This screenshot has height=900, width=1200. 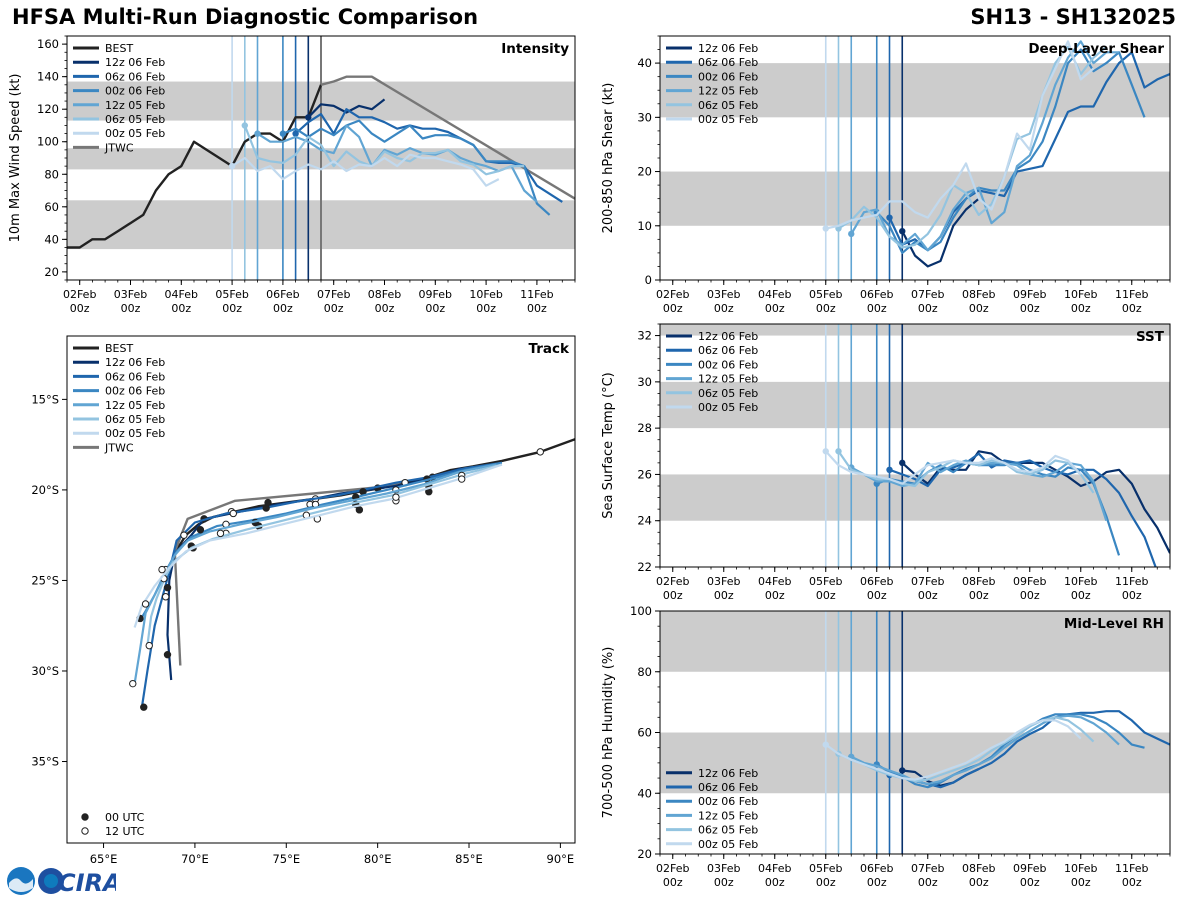 I want to click on track-marker-legend-label: 00 UTC, so click(x=125, y=817).